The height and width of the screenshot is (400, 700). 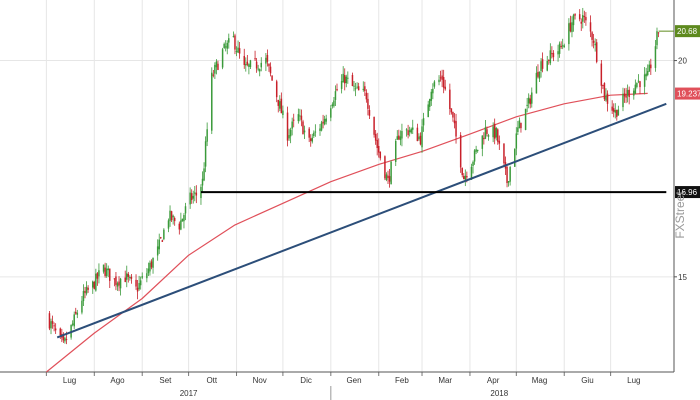 I want to click on moving-average-tag-label: 19.237, so click(x=688, y=94).